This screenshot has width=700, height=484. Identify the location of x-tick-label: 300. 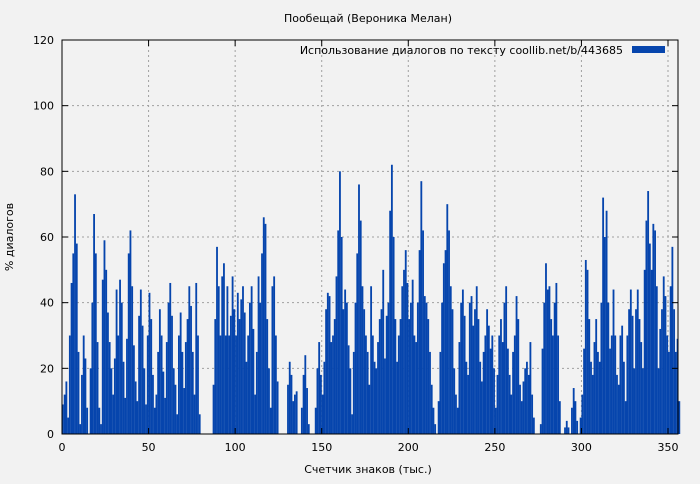
(581, 447).